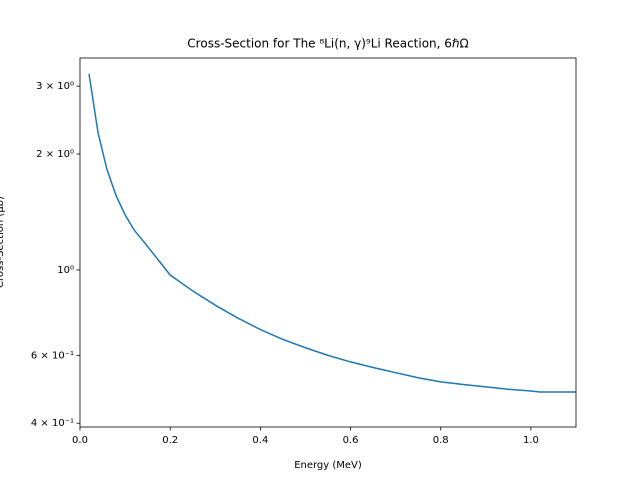 The image size is (640, 480). What do you see at coordinates (55, 154) in the screenshot?
I see `y-tick-label: 2 × 10⁰` at bounding box center [55, 154].